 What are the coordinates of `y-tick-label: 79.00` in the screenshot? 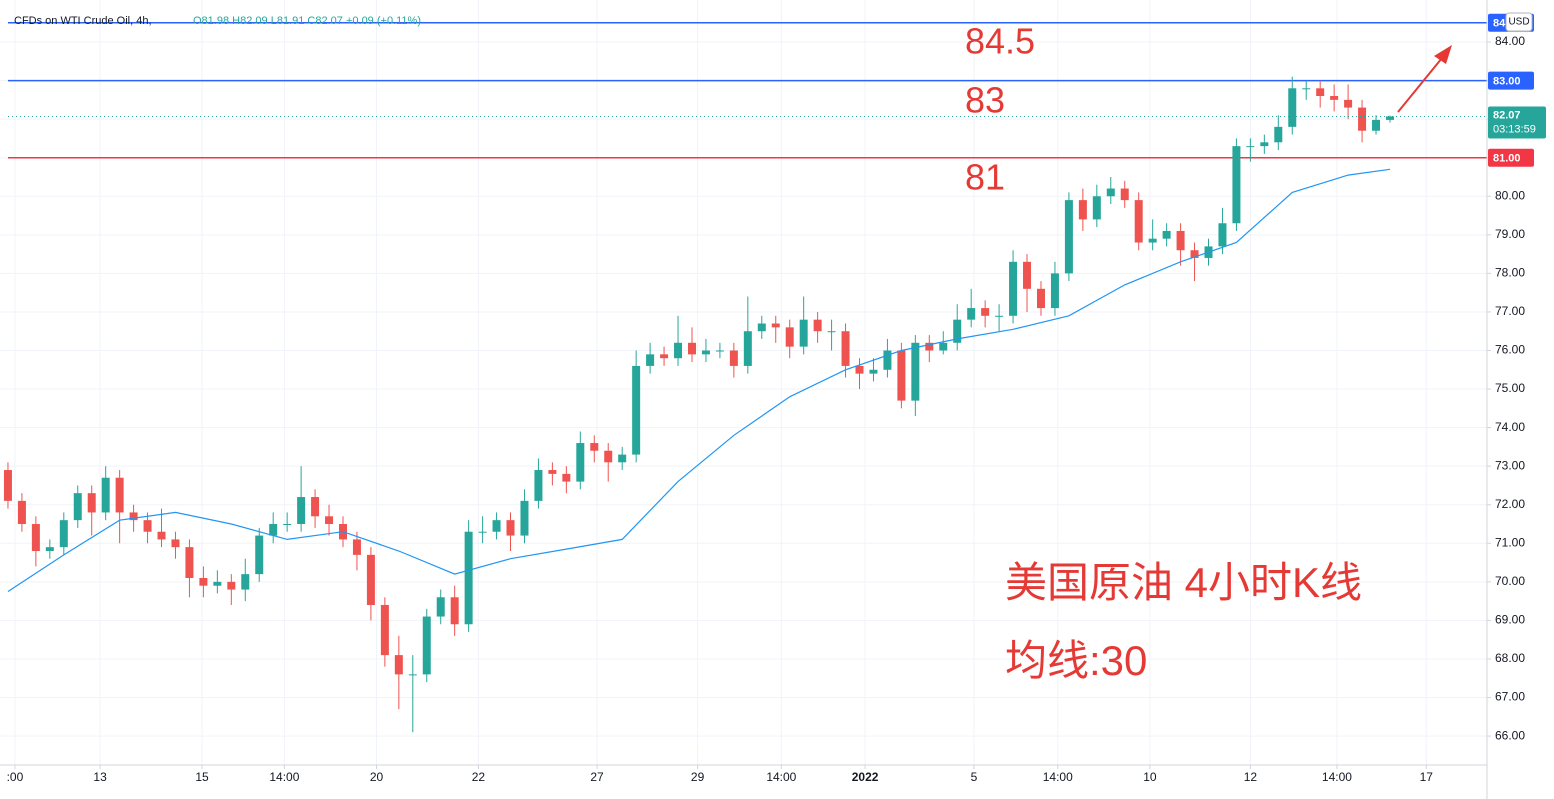 It's located at (1510, 234).